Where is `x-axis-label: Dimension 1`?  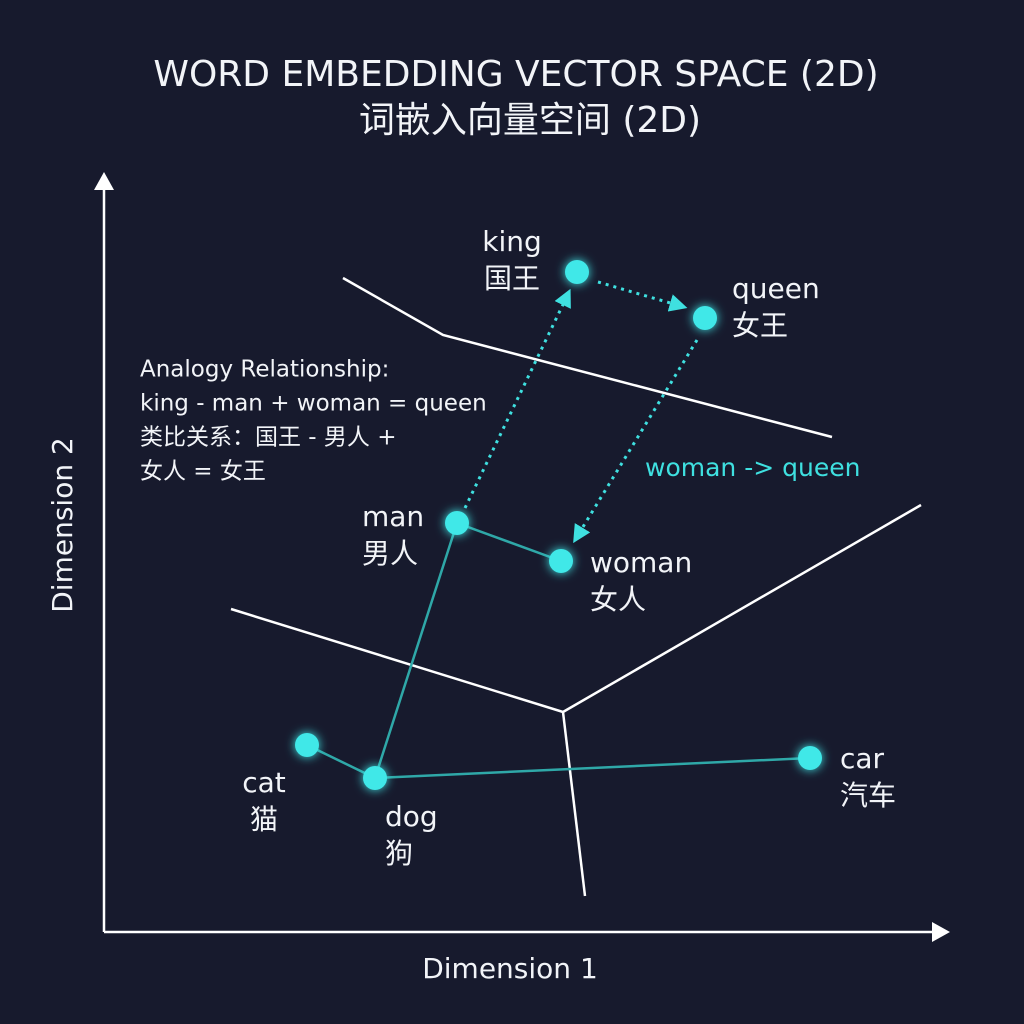 x-axis-label: Dimension 1 is located at coordinates (510, 968).